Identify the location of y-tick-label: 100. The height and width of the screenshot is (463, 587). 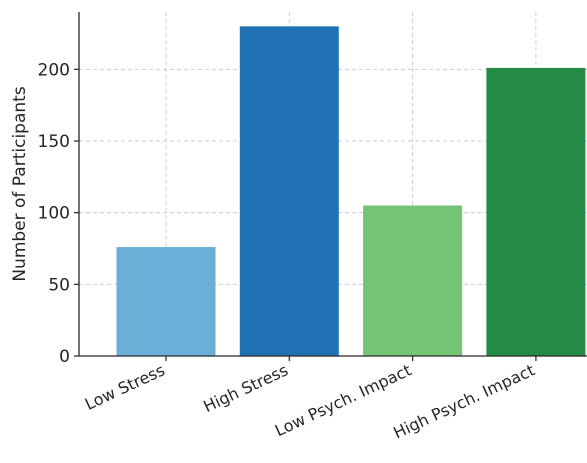
(54, 214).